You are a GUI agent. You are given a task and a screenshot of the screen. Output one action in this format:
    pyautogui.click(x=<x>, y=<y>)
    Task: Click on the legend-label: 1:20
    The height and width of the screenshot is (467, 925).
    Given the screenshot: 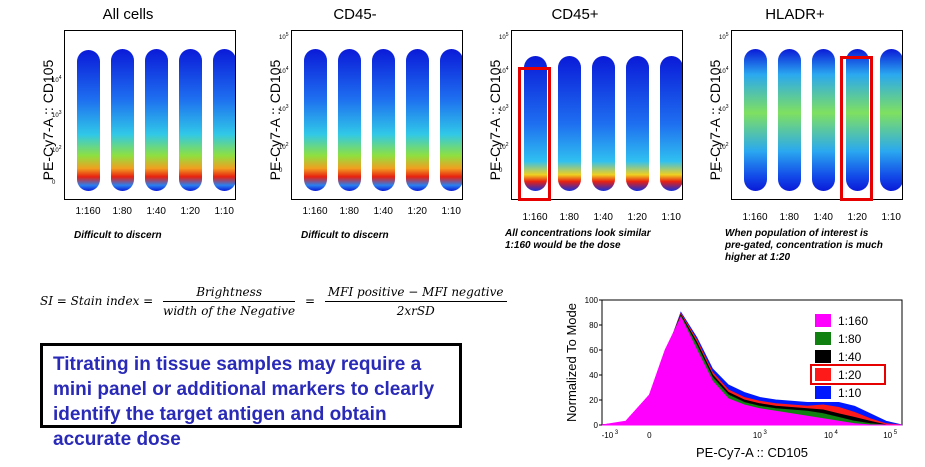 What is the action you would take?
    pyautogui.click(x=850, y=375)
    